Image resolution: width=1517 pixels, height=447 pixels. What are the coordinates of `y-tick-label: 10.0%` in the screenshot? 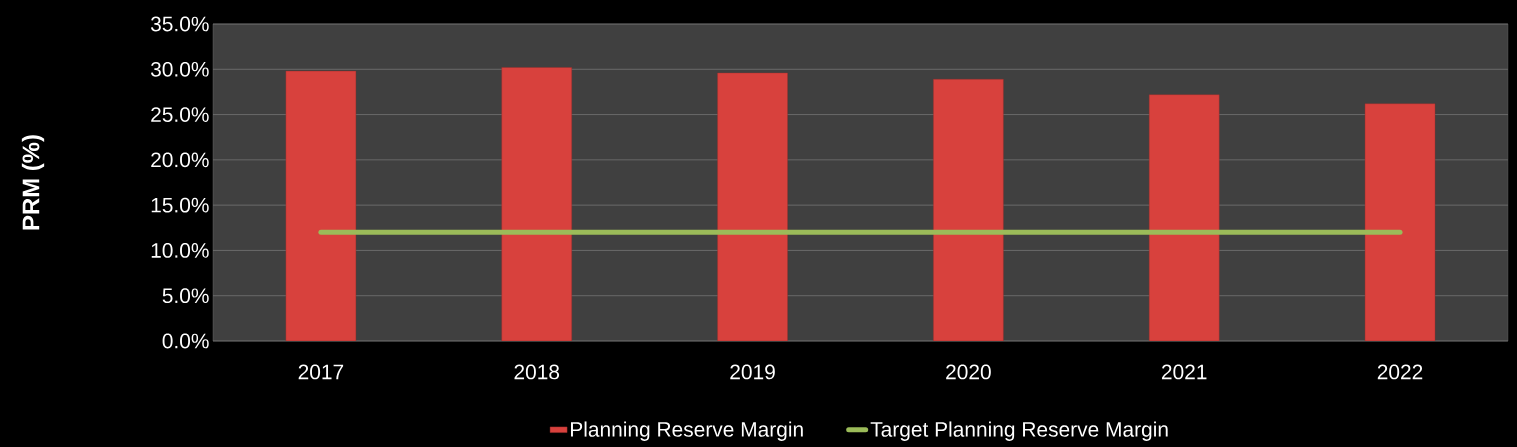 It's located at (180, 250).